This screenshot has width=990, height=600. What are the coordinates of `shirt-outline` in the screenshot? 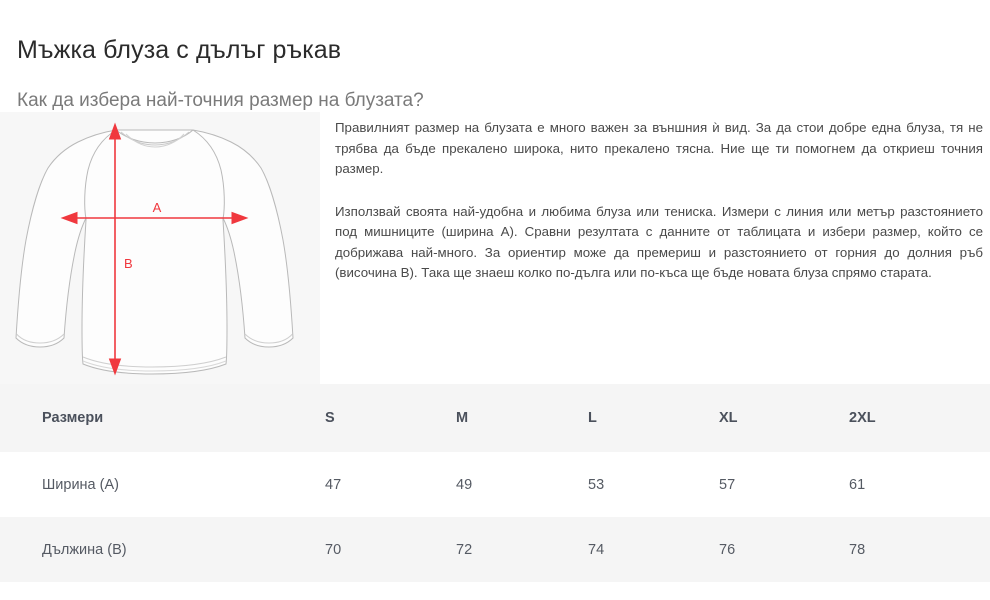 It's located at (154, 252).